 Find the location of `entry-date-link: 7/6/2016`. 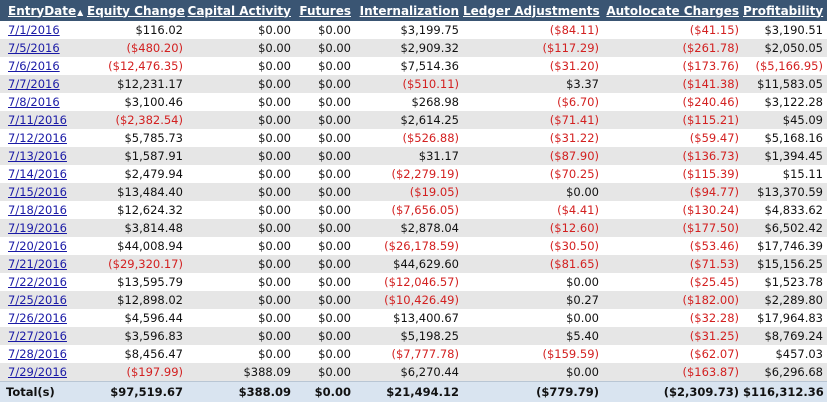

entry-date-link: 7/6/2016 is located at coordinates (34, 66).